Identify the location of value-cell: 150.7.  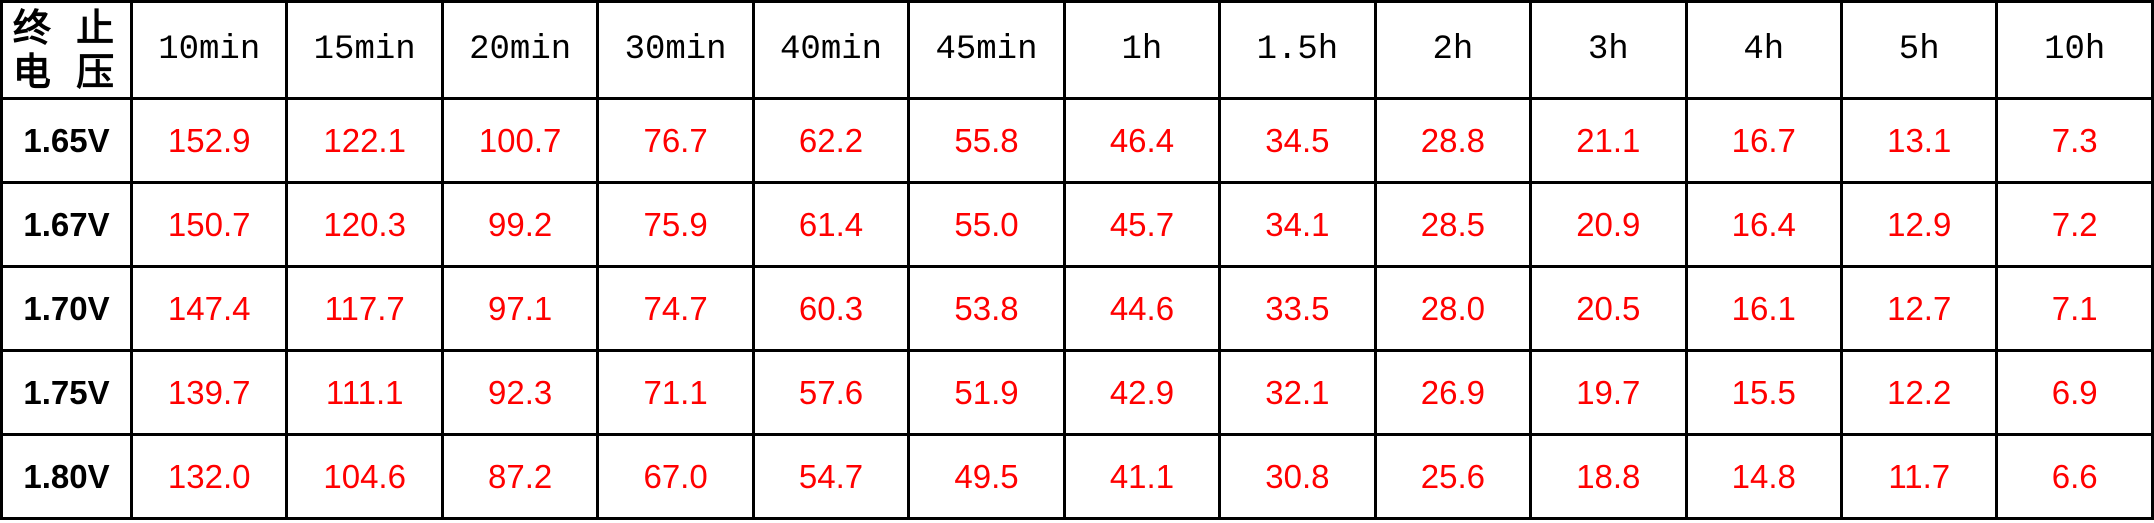
(209, 224).